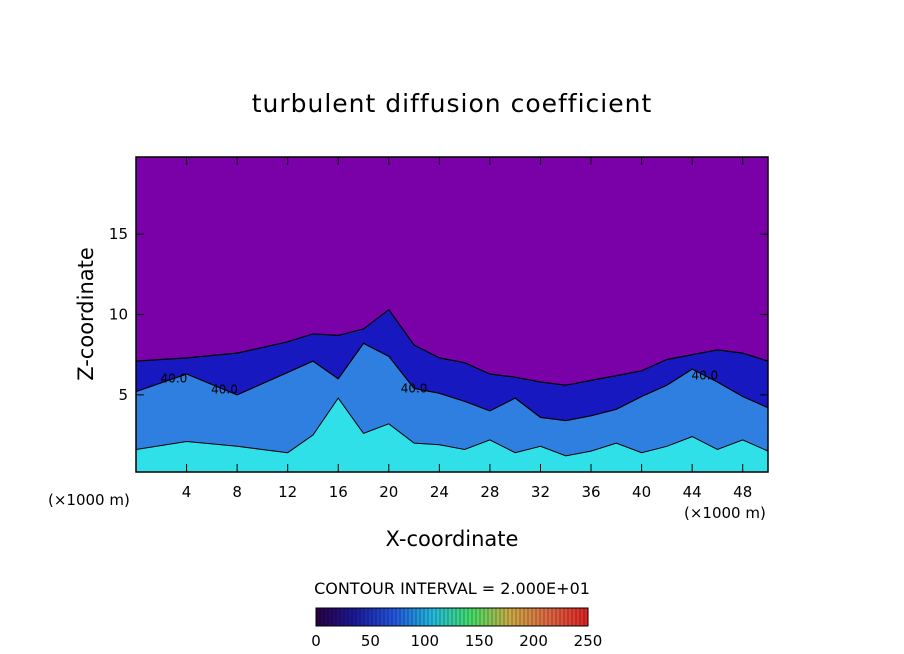 The height and width of the screenshot is (654, 904). I want to click on y-axis-label: Z-coordinate, so click(86, 314).